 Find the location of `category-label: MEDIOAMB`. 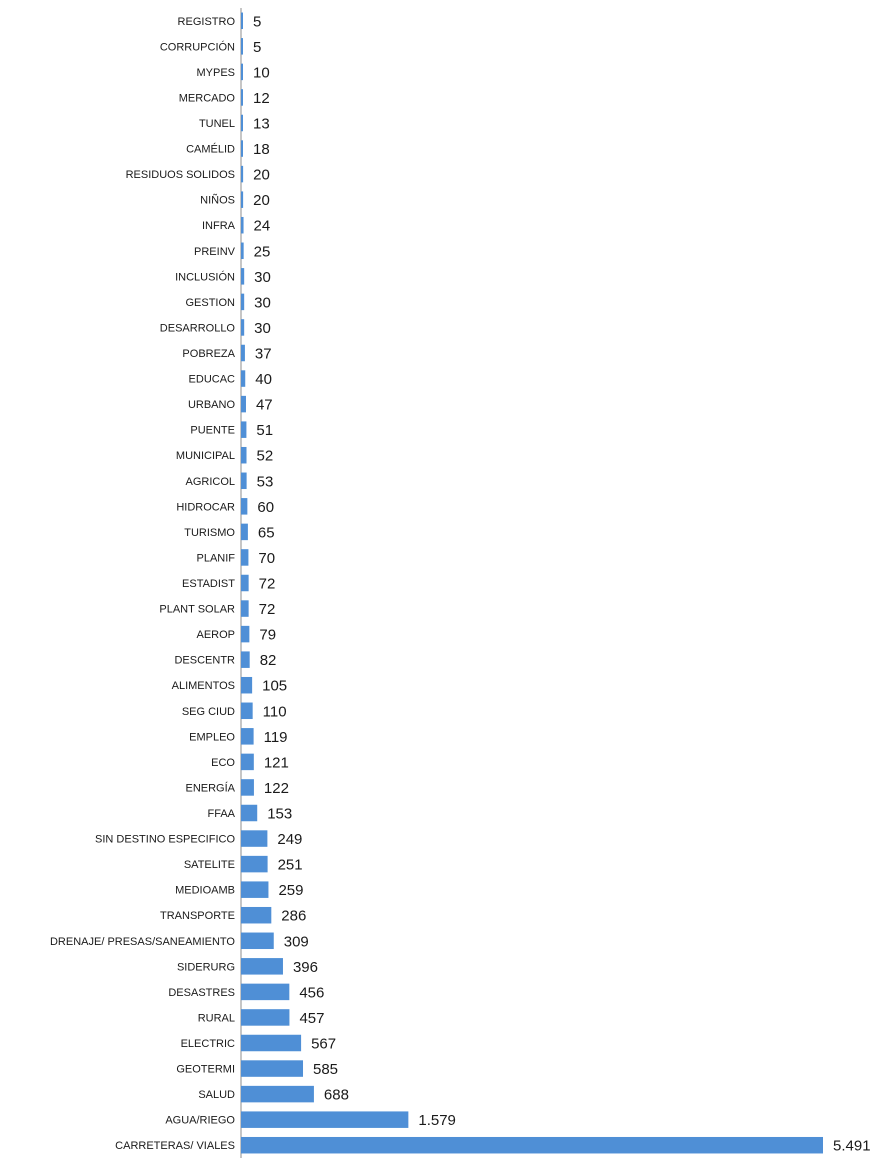

category-label: MEDIOAMB is located at coordinates (205, 891).